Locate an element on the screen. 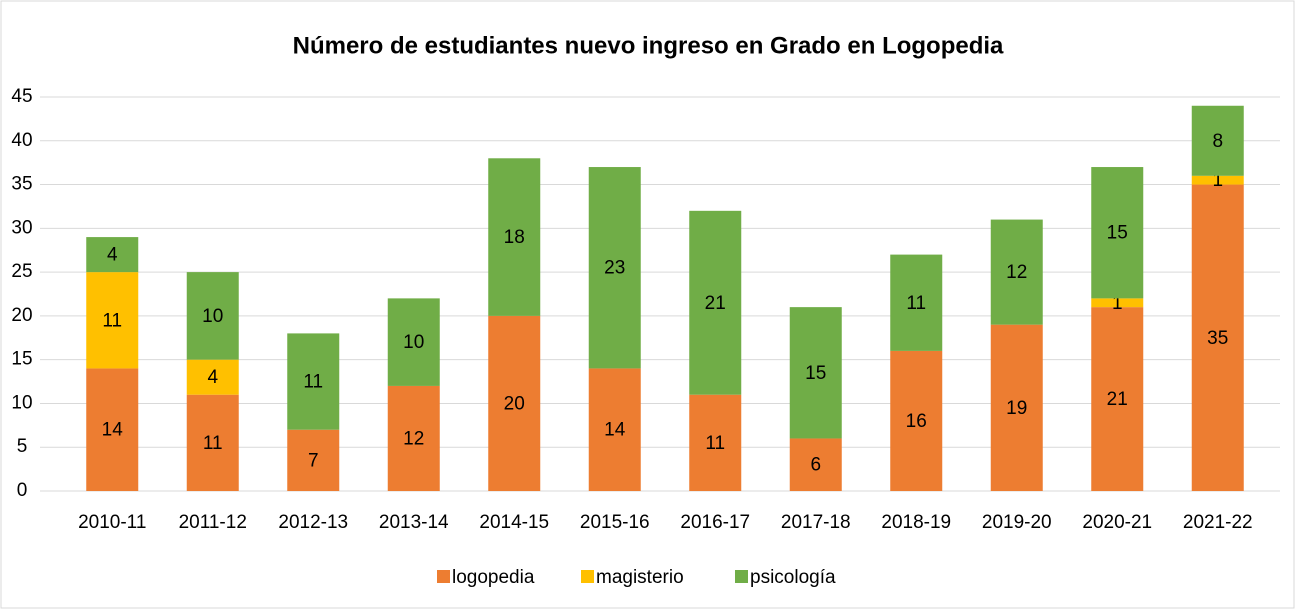 The image size is (1296, 610). x-tick-label: 2016-17 is located at coordinates (715, 522).